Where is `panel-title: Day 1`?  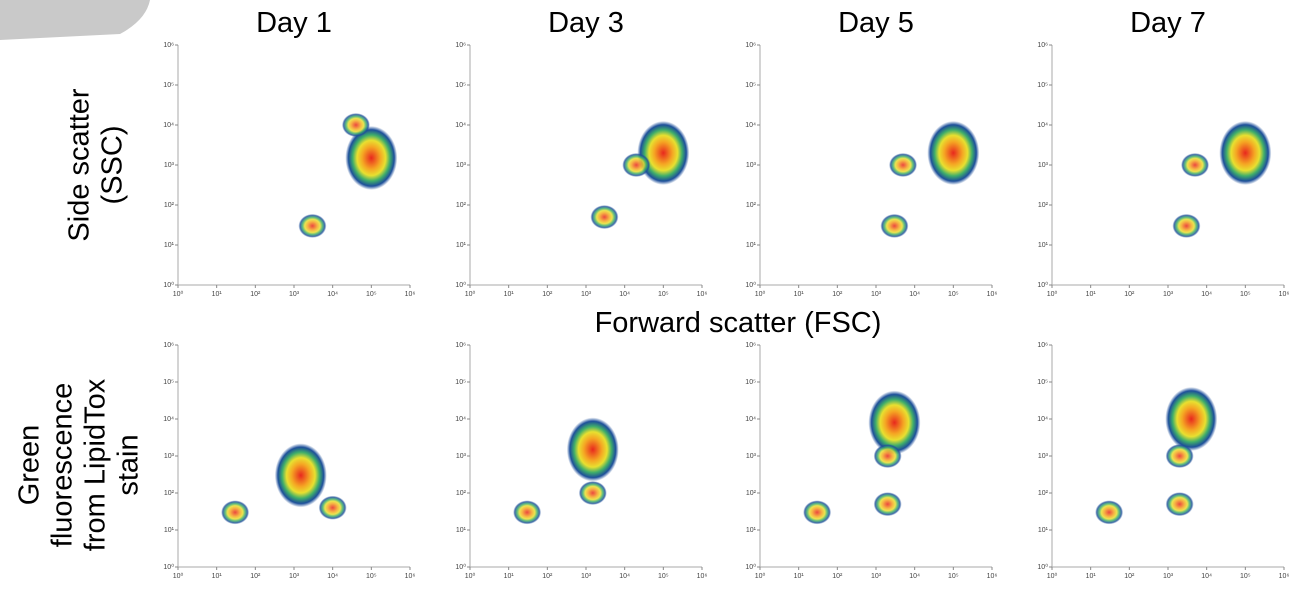
panel-title: Day 1 is located at coordinates (294, 23).